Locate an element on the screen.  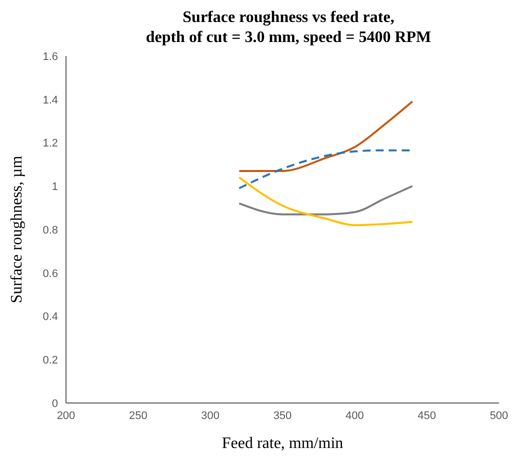
chart-title: Surface roughness vs feed rate, depth of cut = 3.0 mm, speed = 5400 RPM is located at coordinates (288, 28).